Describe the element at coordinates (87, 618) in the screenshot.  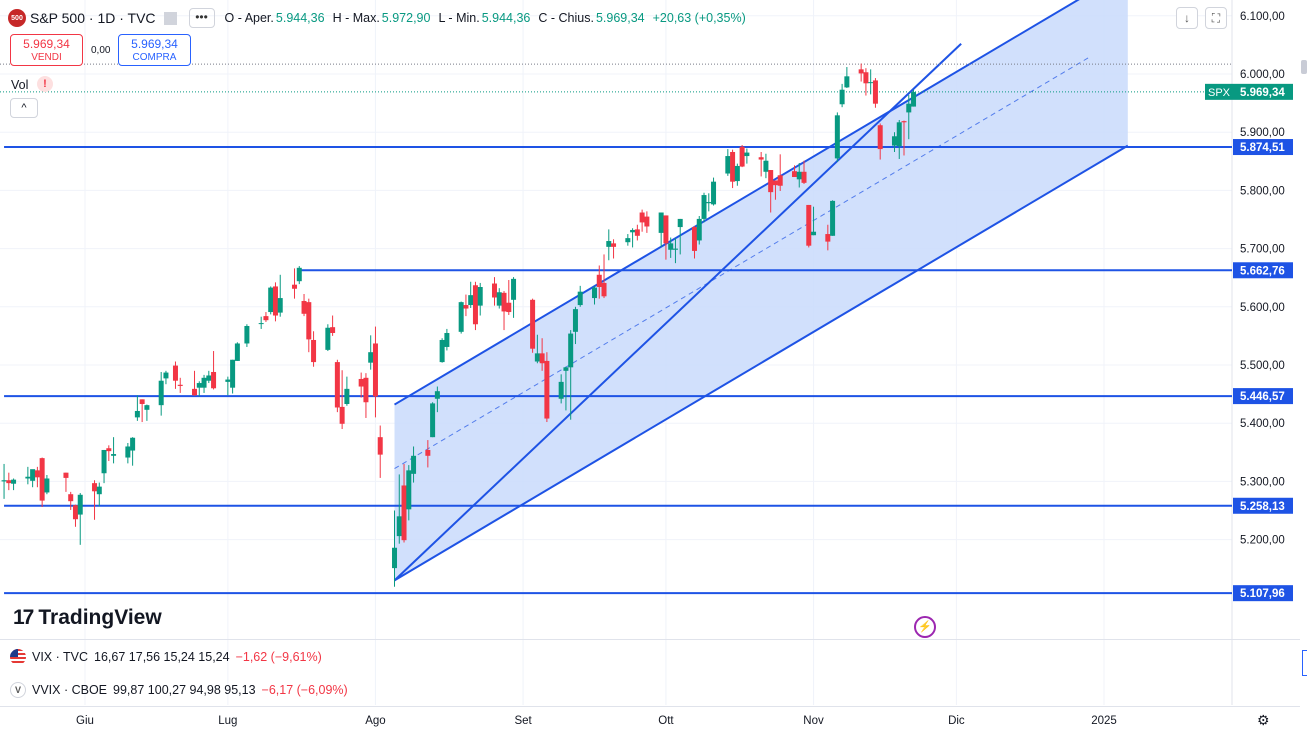
I see `tradingview-logo: 17 TradingView` at that location.